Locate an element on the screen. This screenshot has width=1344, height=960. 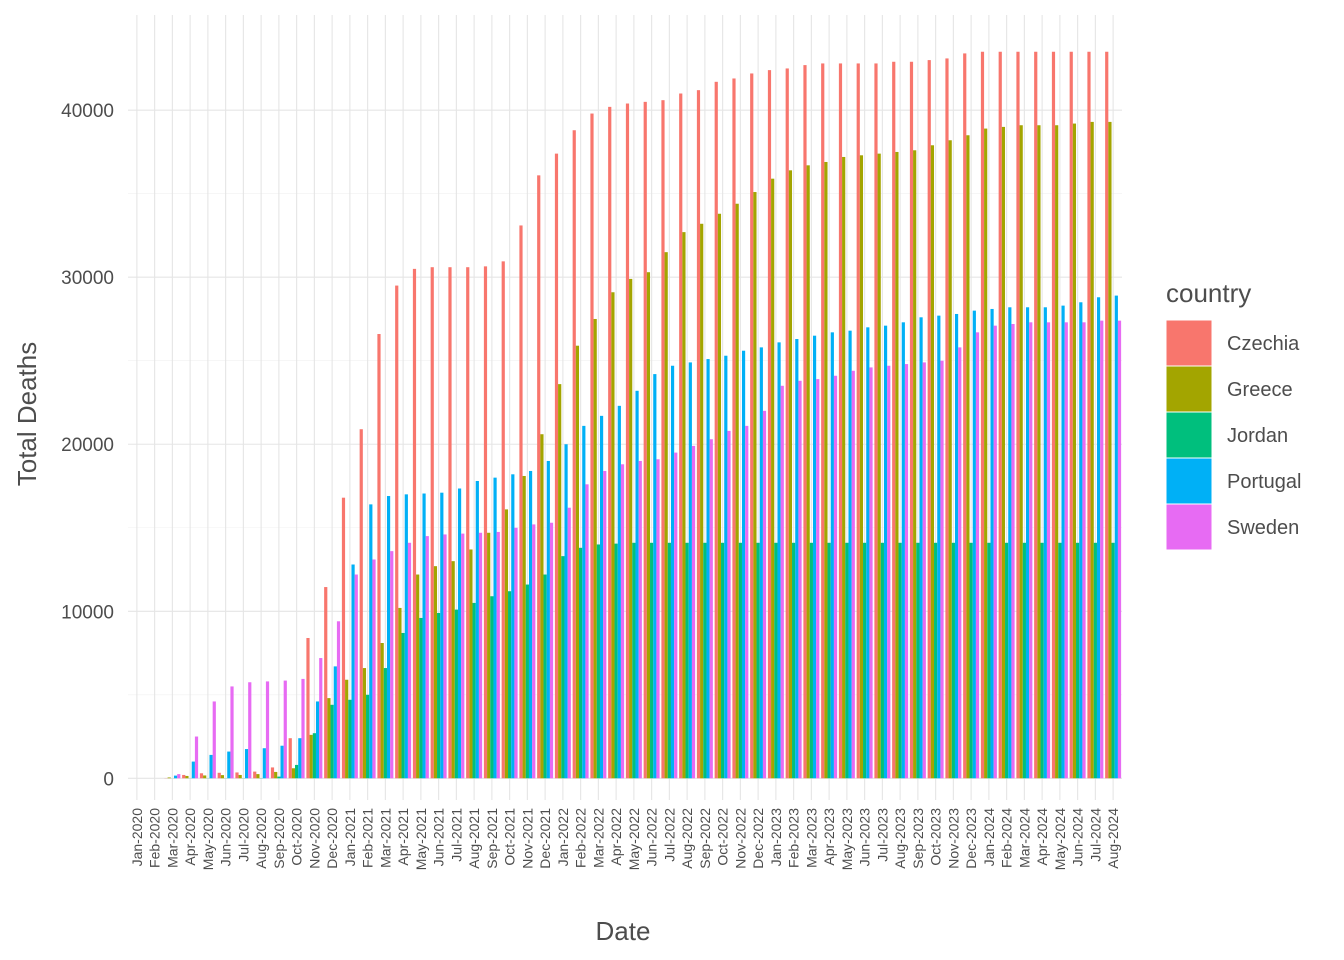
x-tick-label: Nov-2023 is located at coordinates (953, 838).